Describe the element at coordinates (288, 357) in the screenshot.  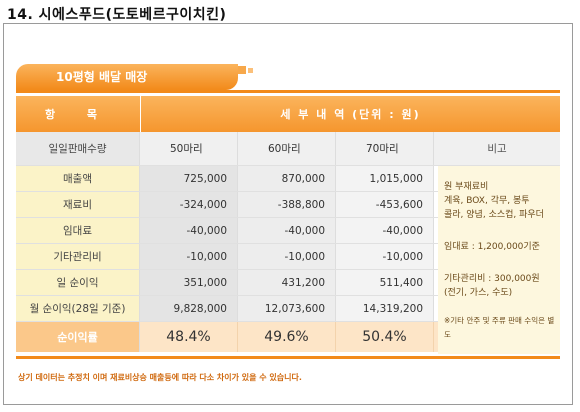
I see `bottom-divider` at that location.